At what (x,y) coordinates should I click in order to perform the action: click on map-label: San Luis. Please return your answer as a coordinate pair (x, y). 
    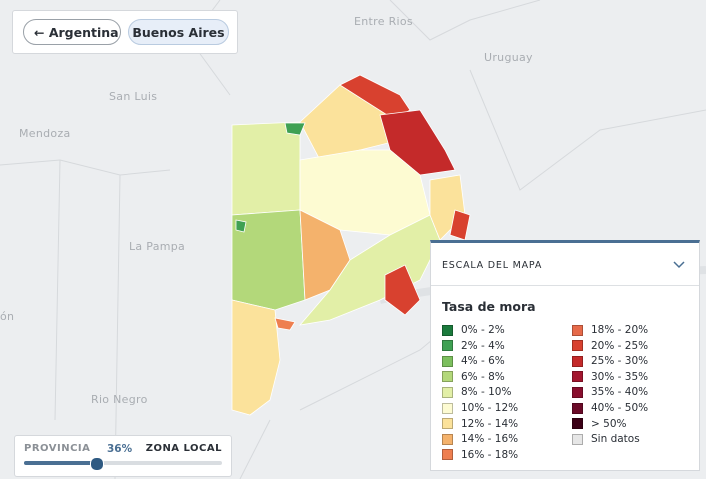
    Looking at the image, I should click on (133, 96).